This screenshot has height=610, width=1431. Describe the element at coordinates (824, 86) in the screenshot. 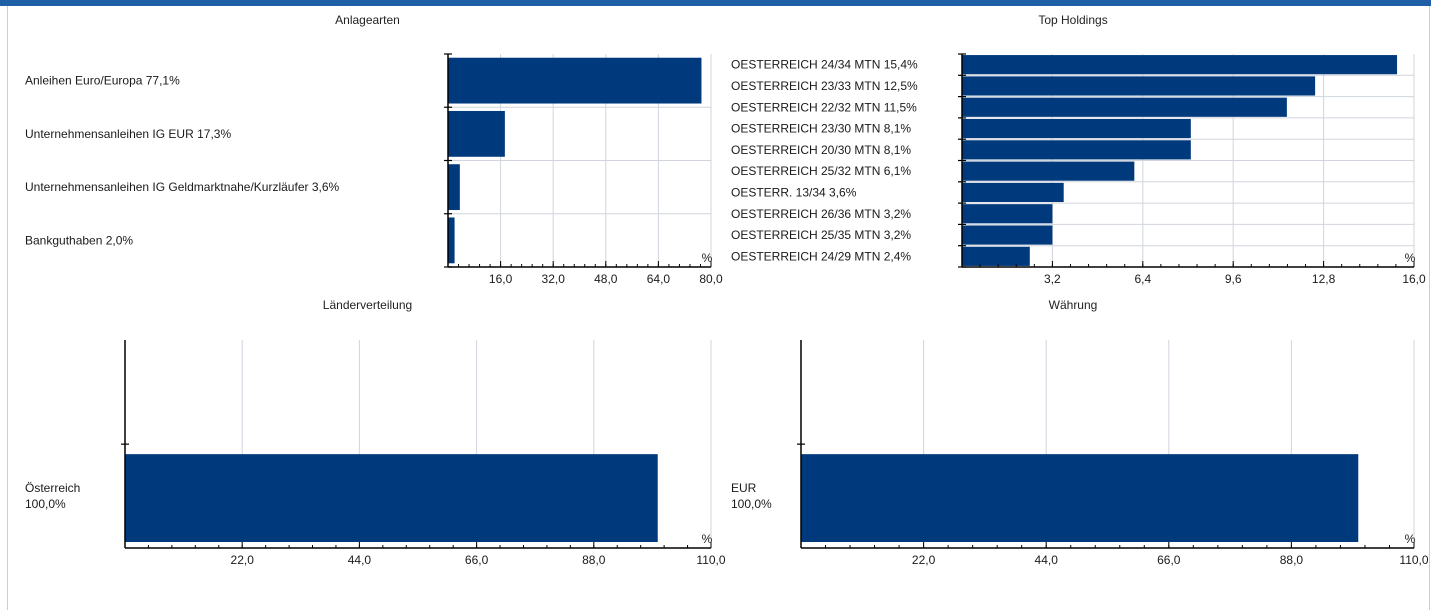

I see `category-label: OESTERREICH 23/33 MTN 12,5%` at that location.